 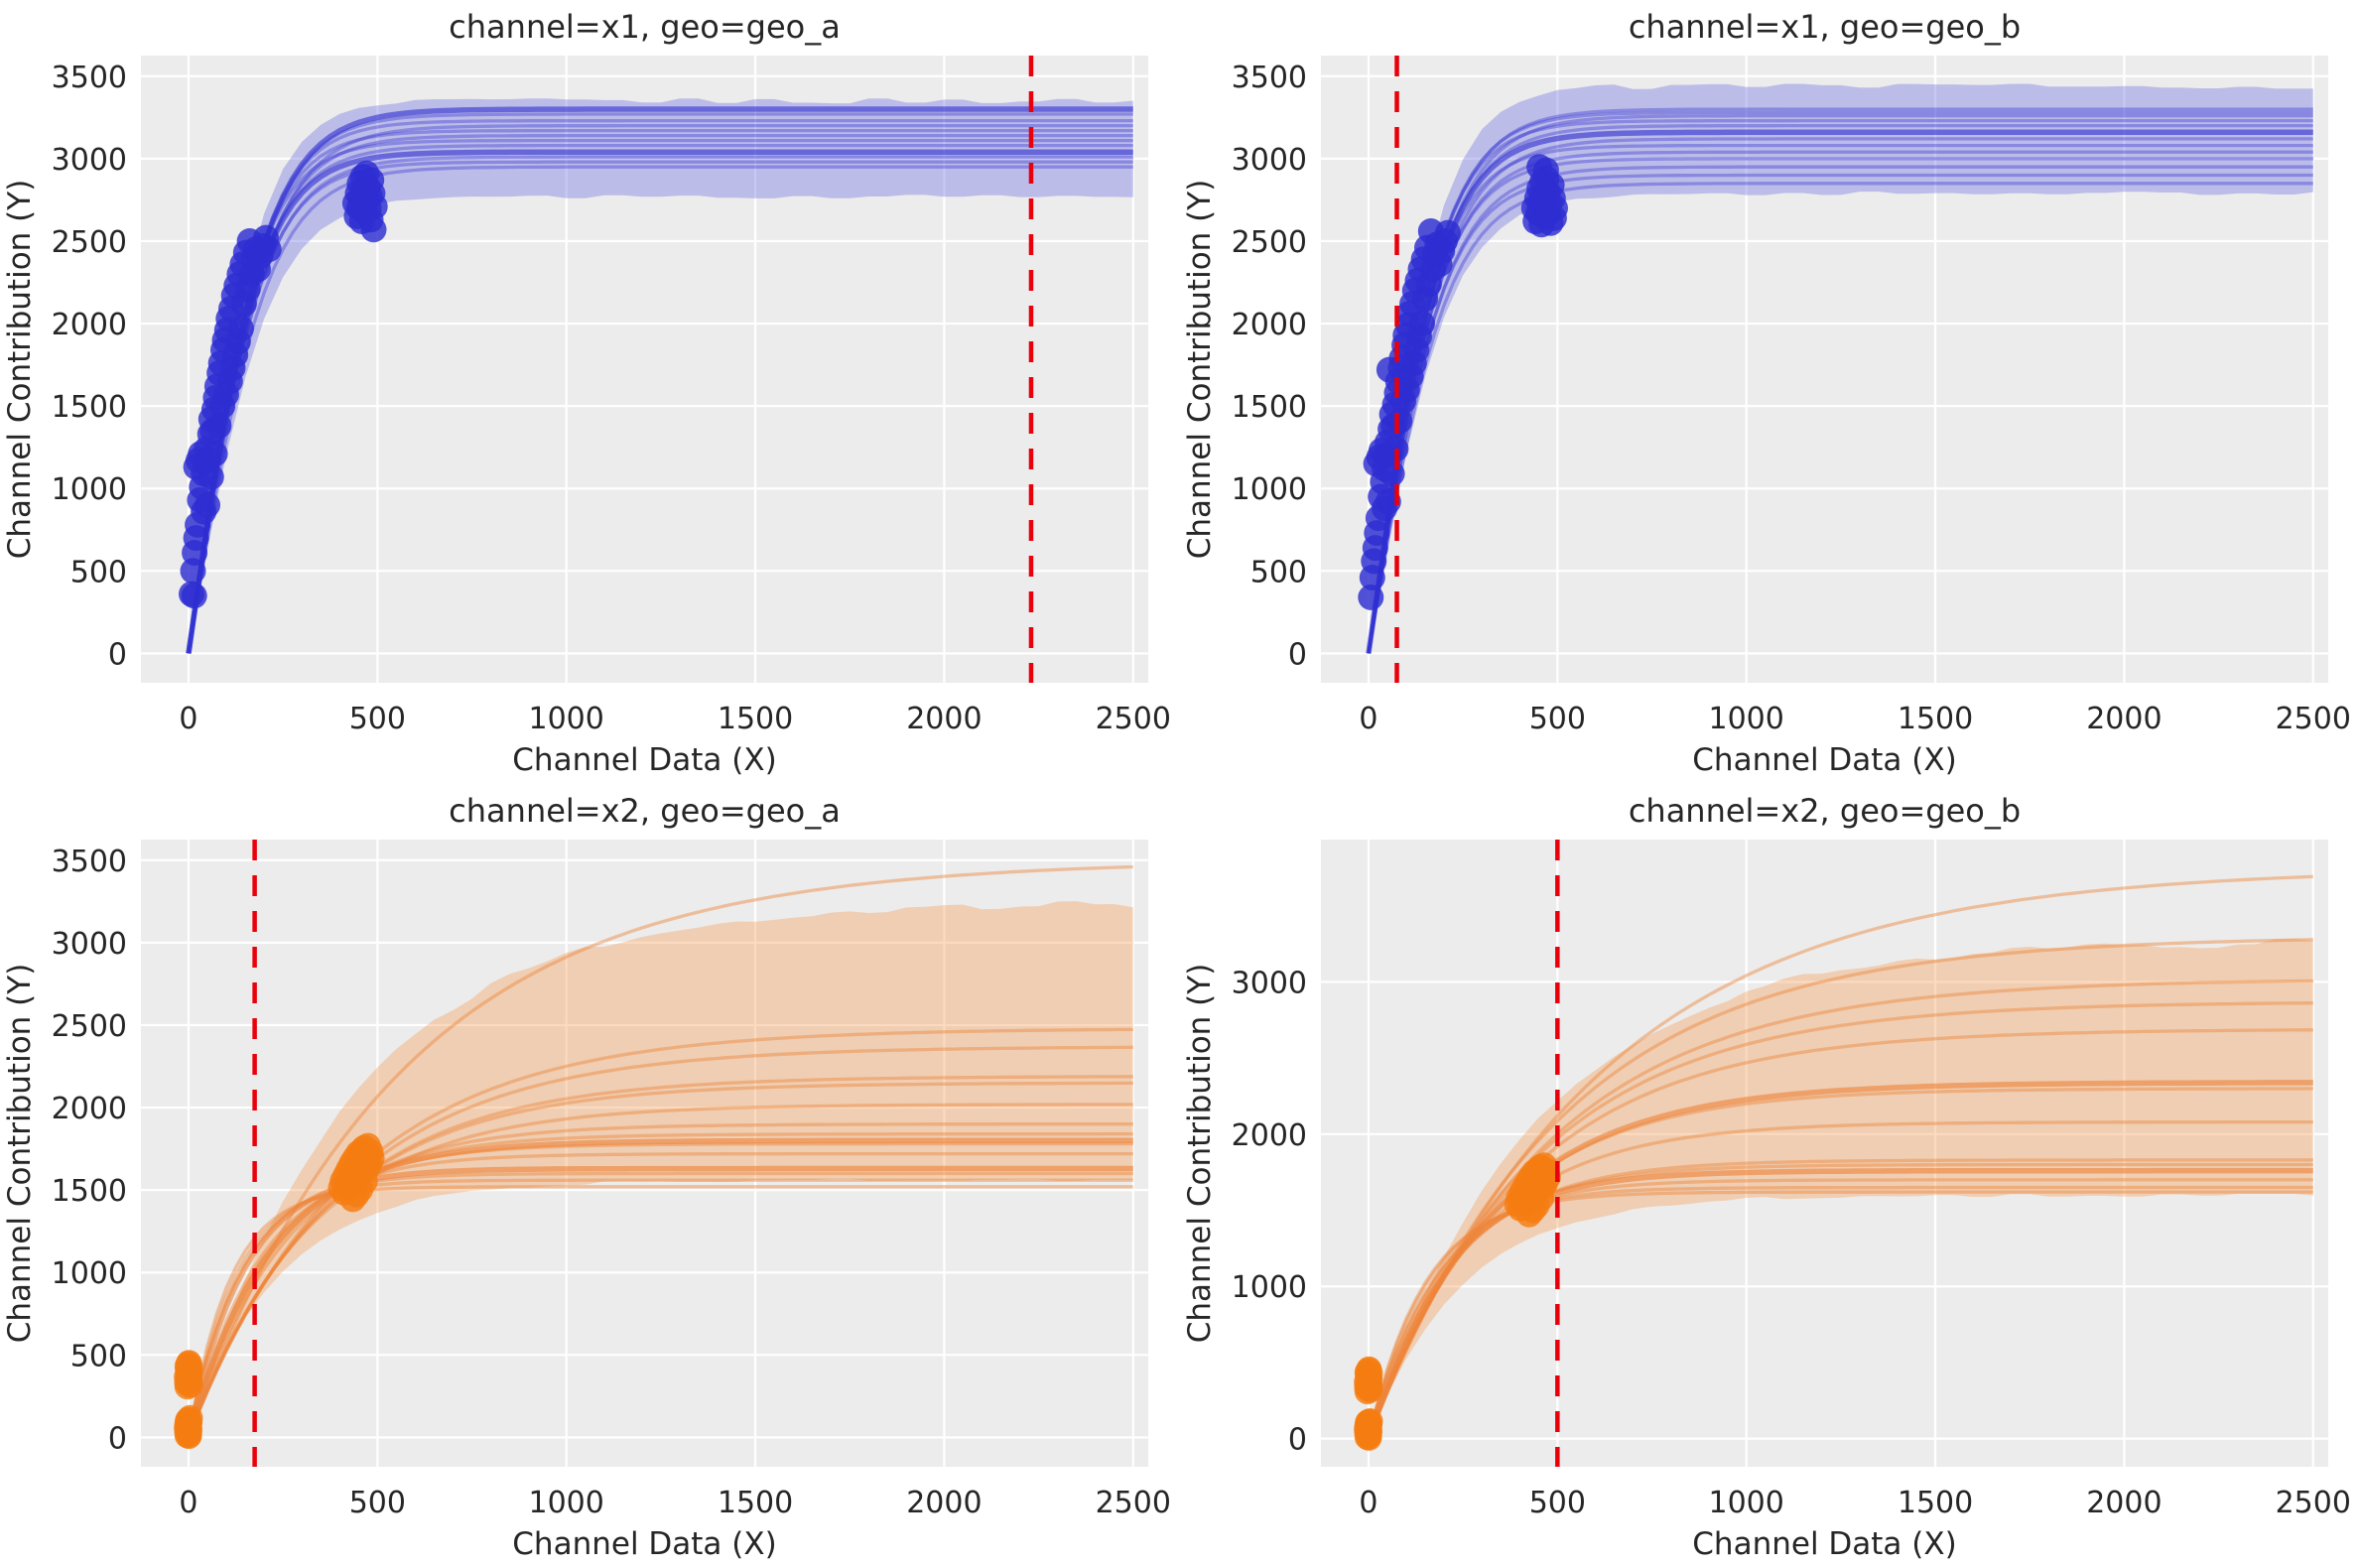 What do you see at coordinates (89, 862) in the screenshot?
I see `y-tick-label: 3500` at bounding box center [89, 862].